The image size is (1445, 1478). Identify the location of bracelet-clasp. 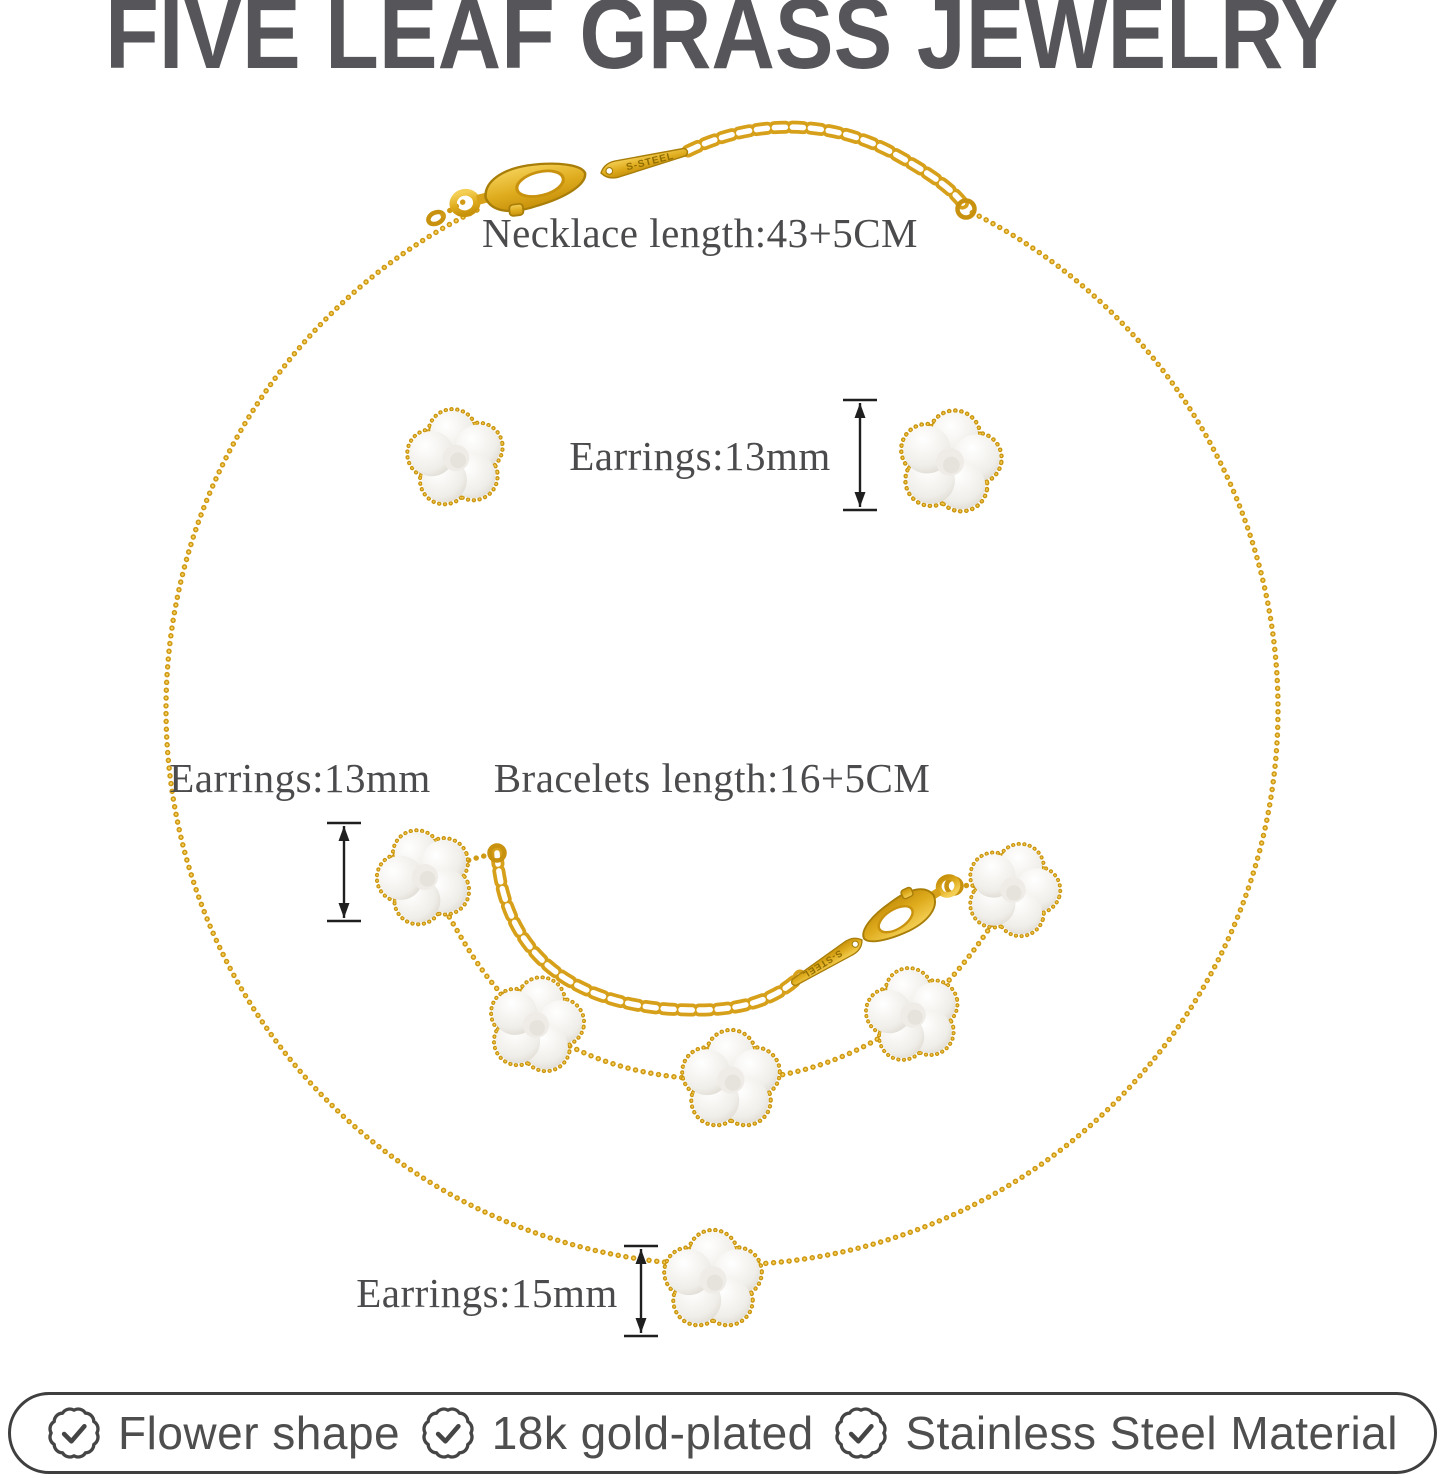
(909, 908).